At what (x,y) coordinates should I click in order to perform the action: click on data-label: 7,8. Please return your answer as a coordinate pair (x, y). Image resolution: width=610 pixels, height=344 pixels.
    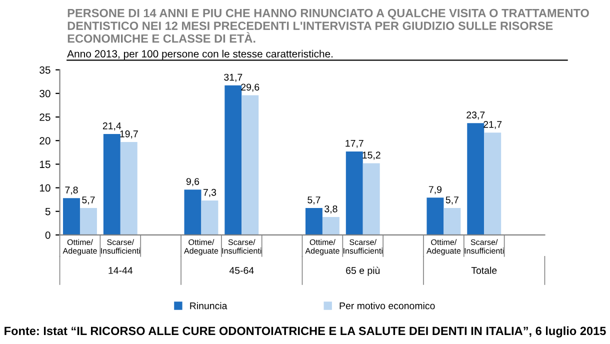
    Looking at the image, I should click on (71, 190).